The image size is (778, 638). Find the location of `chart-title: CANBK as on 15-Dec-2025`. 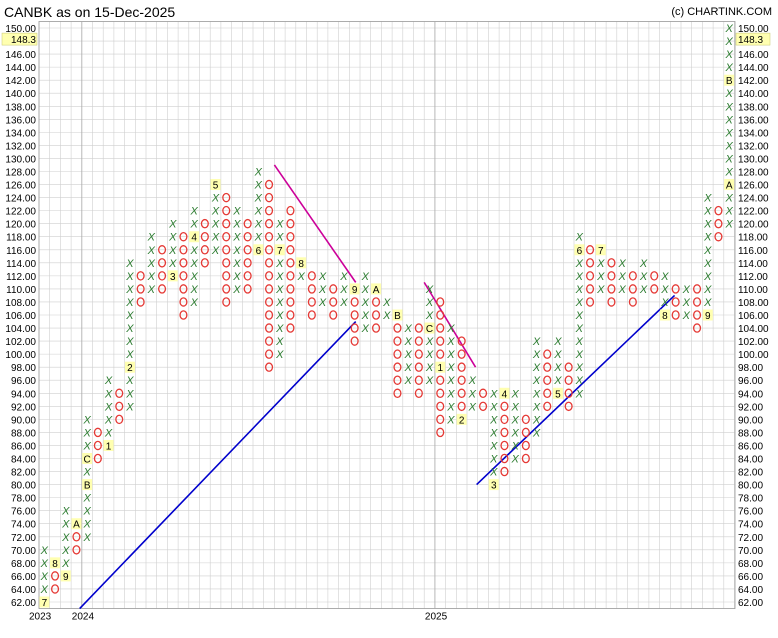

chart-title: CANBK as on 15-Dec-2025 is located at coordinates (90, 12).